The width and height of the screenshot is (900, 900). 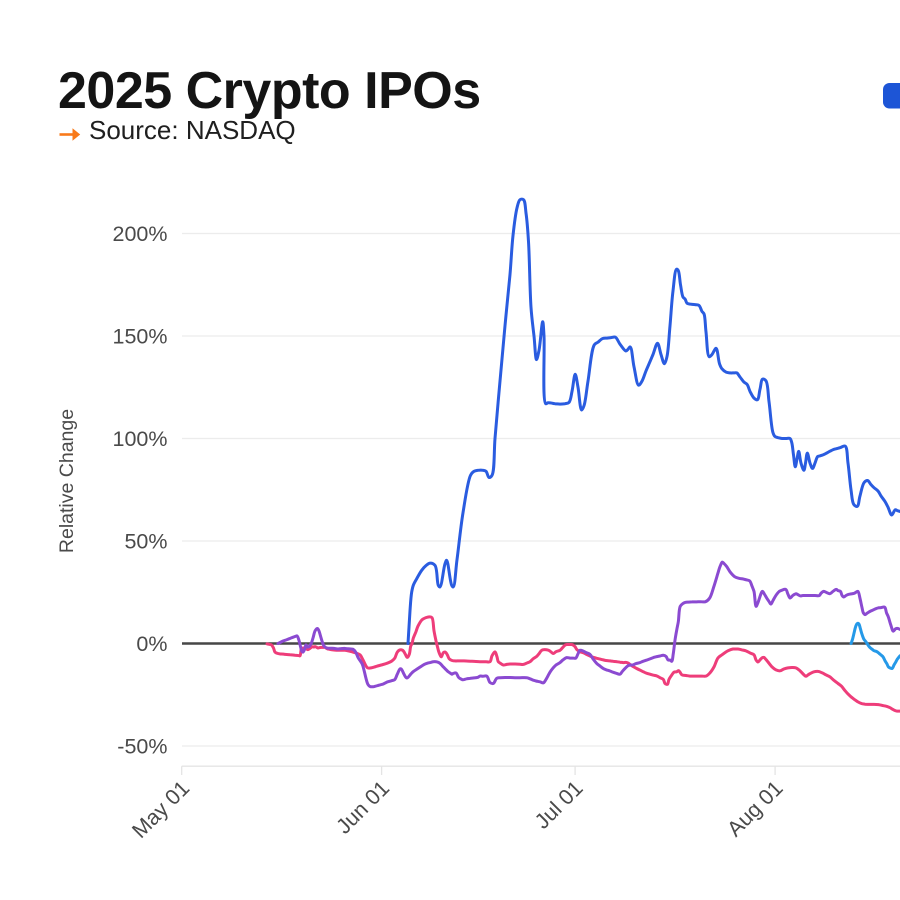 I want to click on svg-text: Relative Change, so click(x=67, y=481).